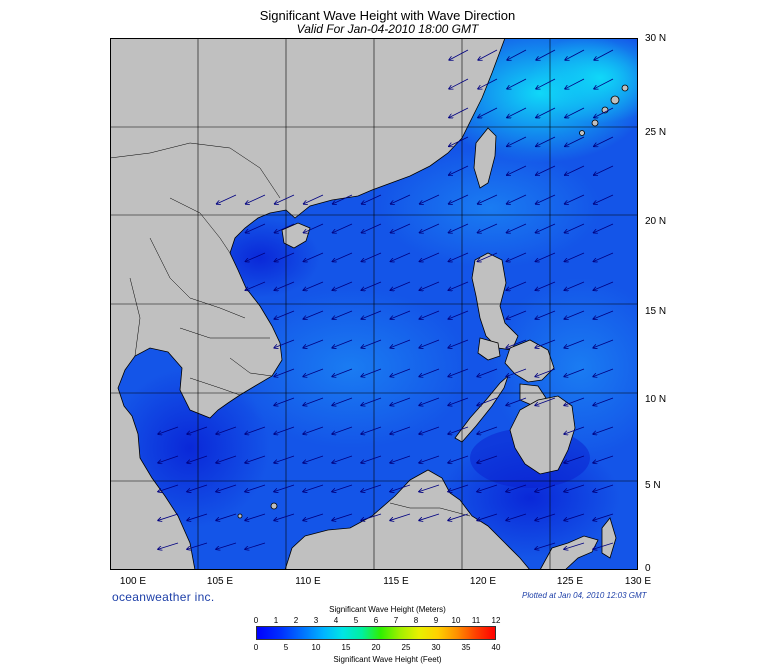 This screenshot has width=775, height=665. Describe the element at coordinates (308, 581) in the screenshot. I see `lon-label-110e: 110 E` at that location.